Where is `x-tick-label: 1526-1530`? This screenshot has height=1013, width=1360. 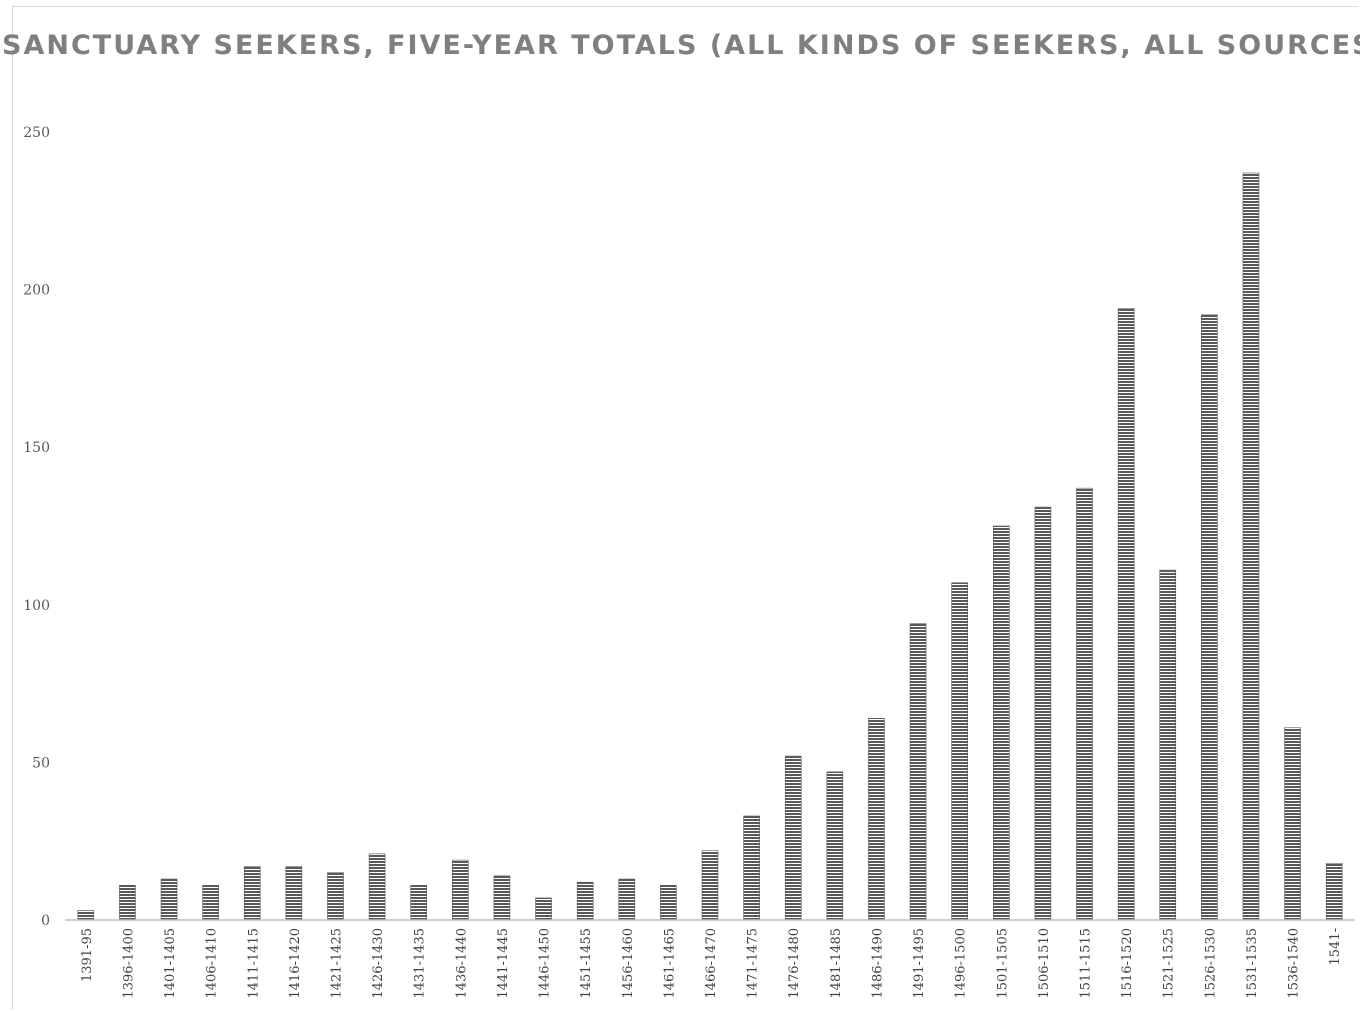
x-tick-label: 1526-1530 is located at coordinates (1210, 963).